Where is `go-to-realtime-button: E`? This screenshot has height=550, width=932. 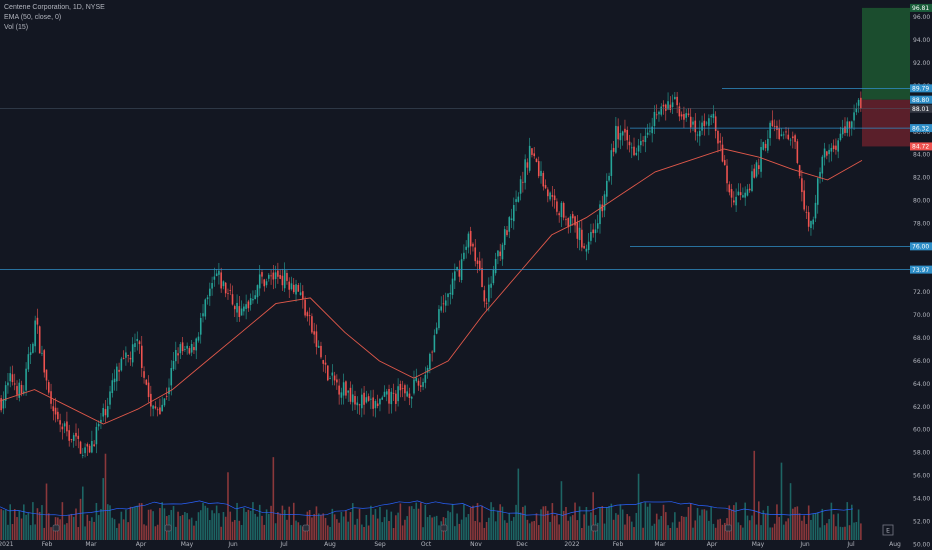 go-to-realtime-button: E is located at coordinates (888, 530).